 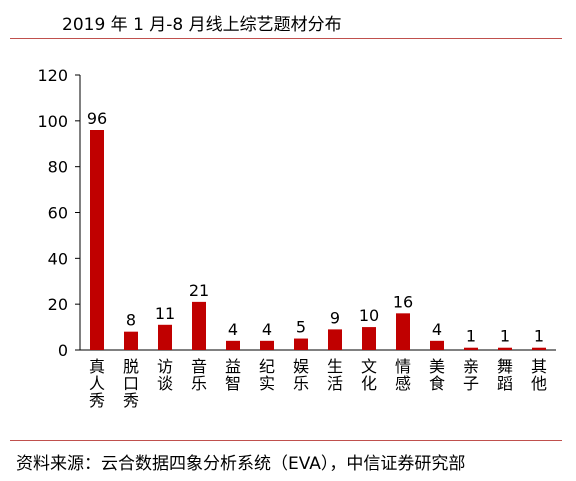 I want to click on x-tick-label: 真人秀, so click(x=97, y=383).